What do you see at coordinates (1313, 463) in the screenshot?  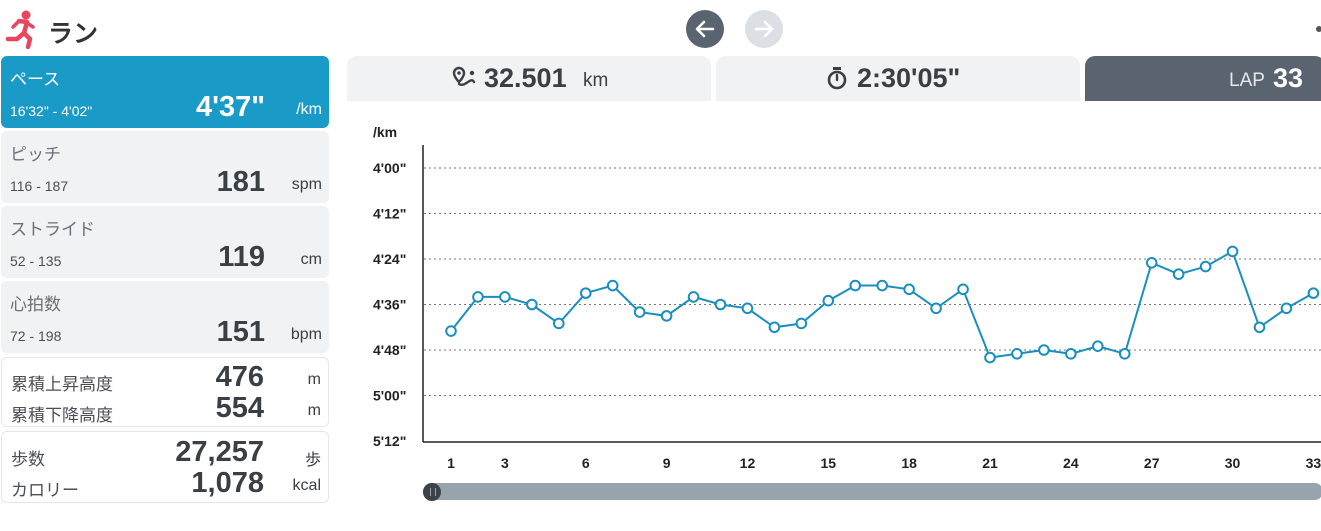 I see `x-tick-label: 33` at bounding box center [1313, 463].